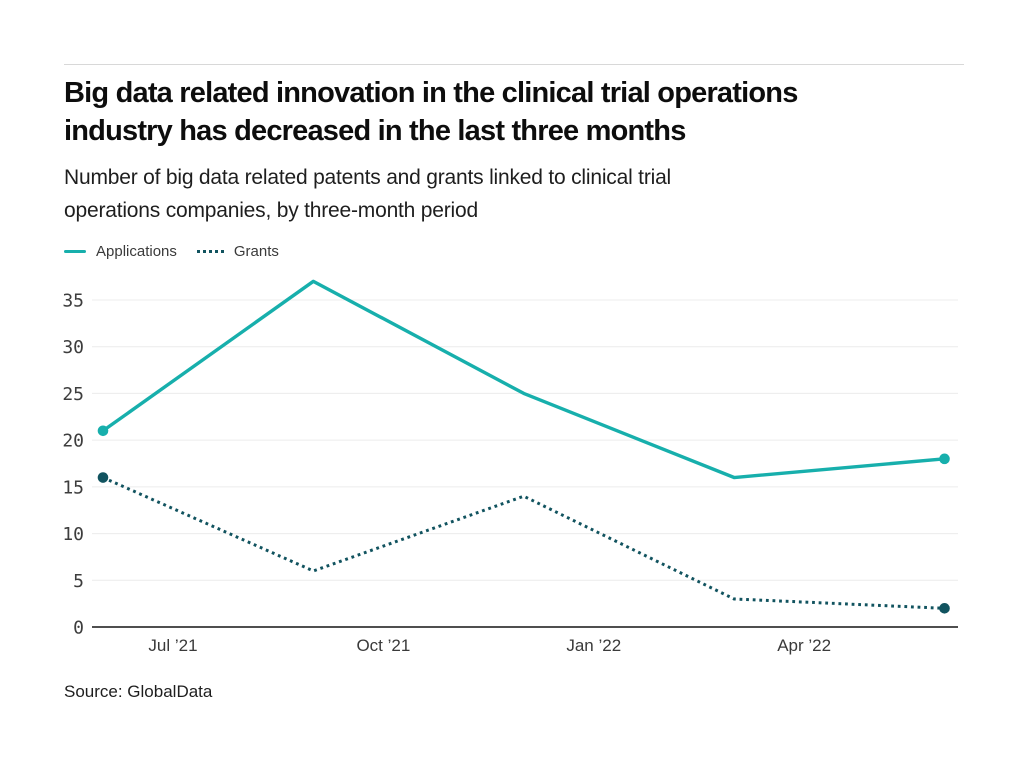  Describe the element at coordinates (78, 628) in the screenshot. I see `y-tick-label: 0` at that location.